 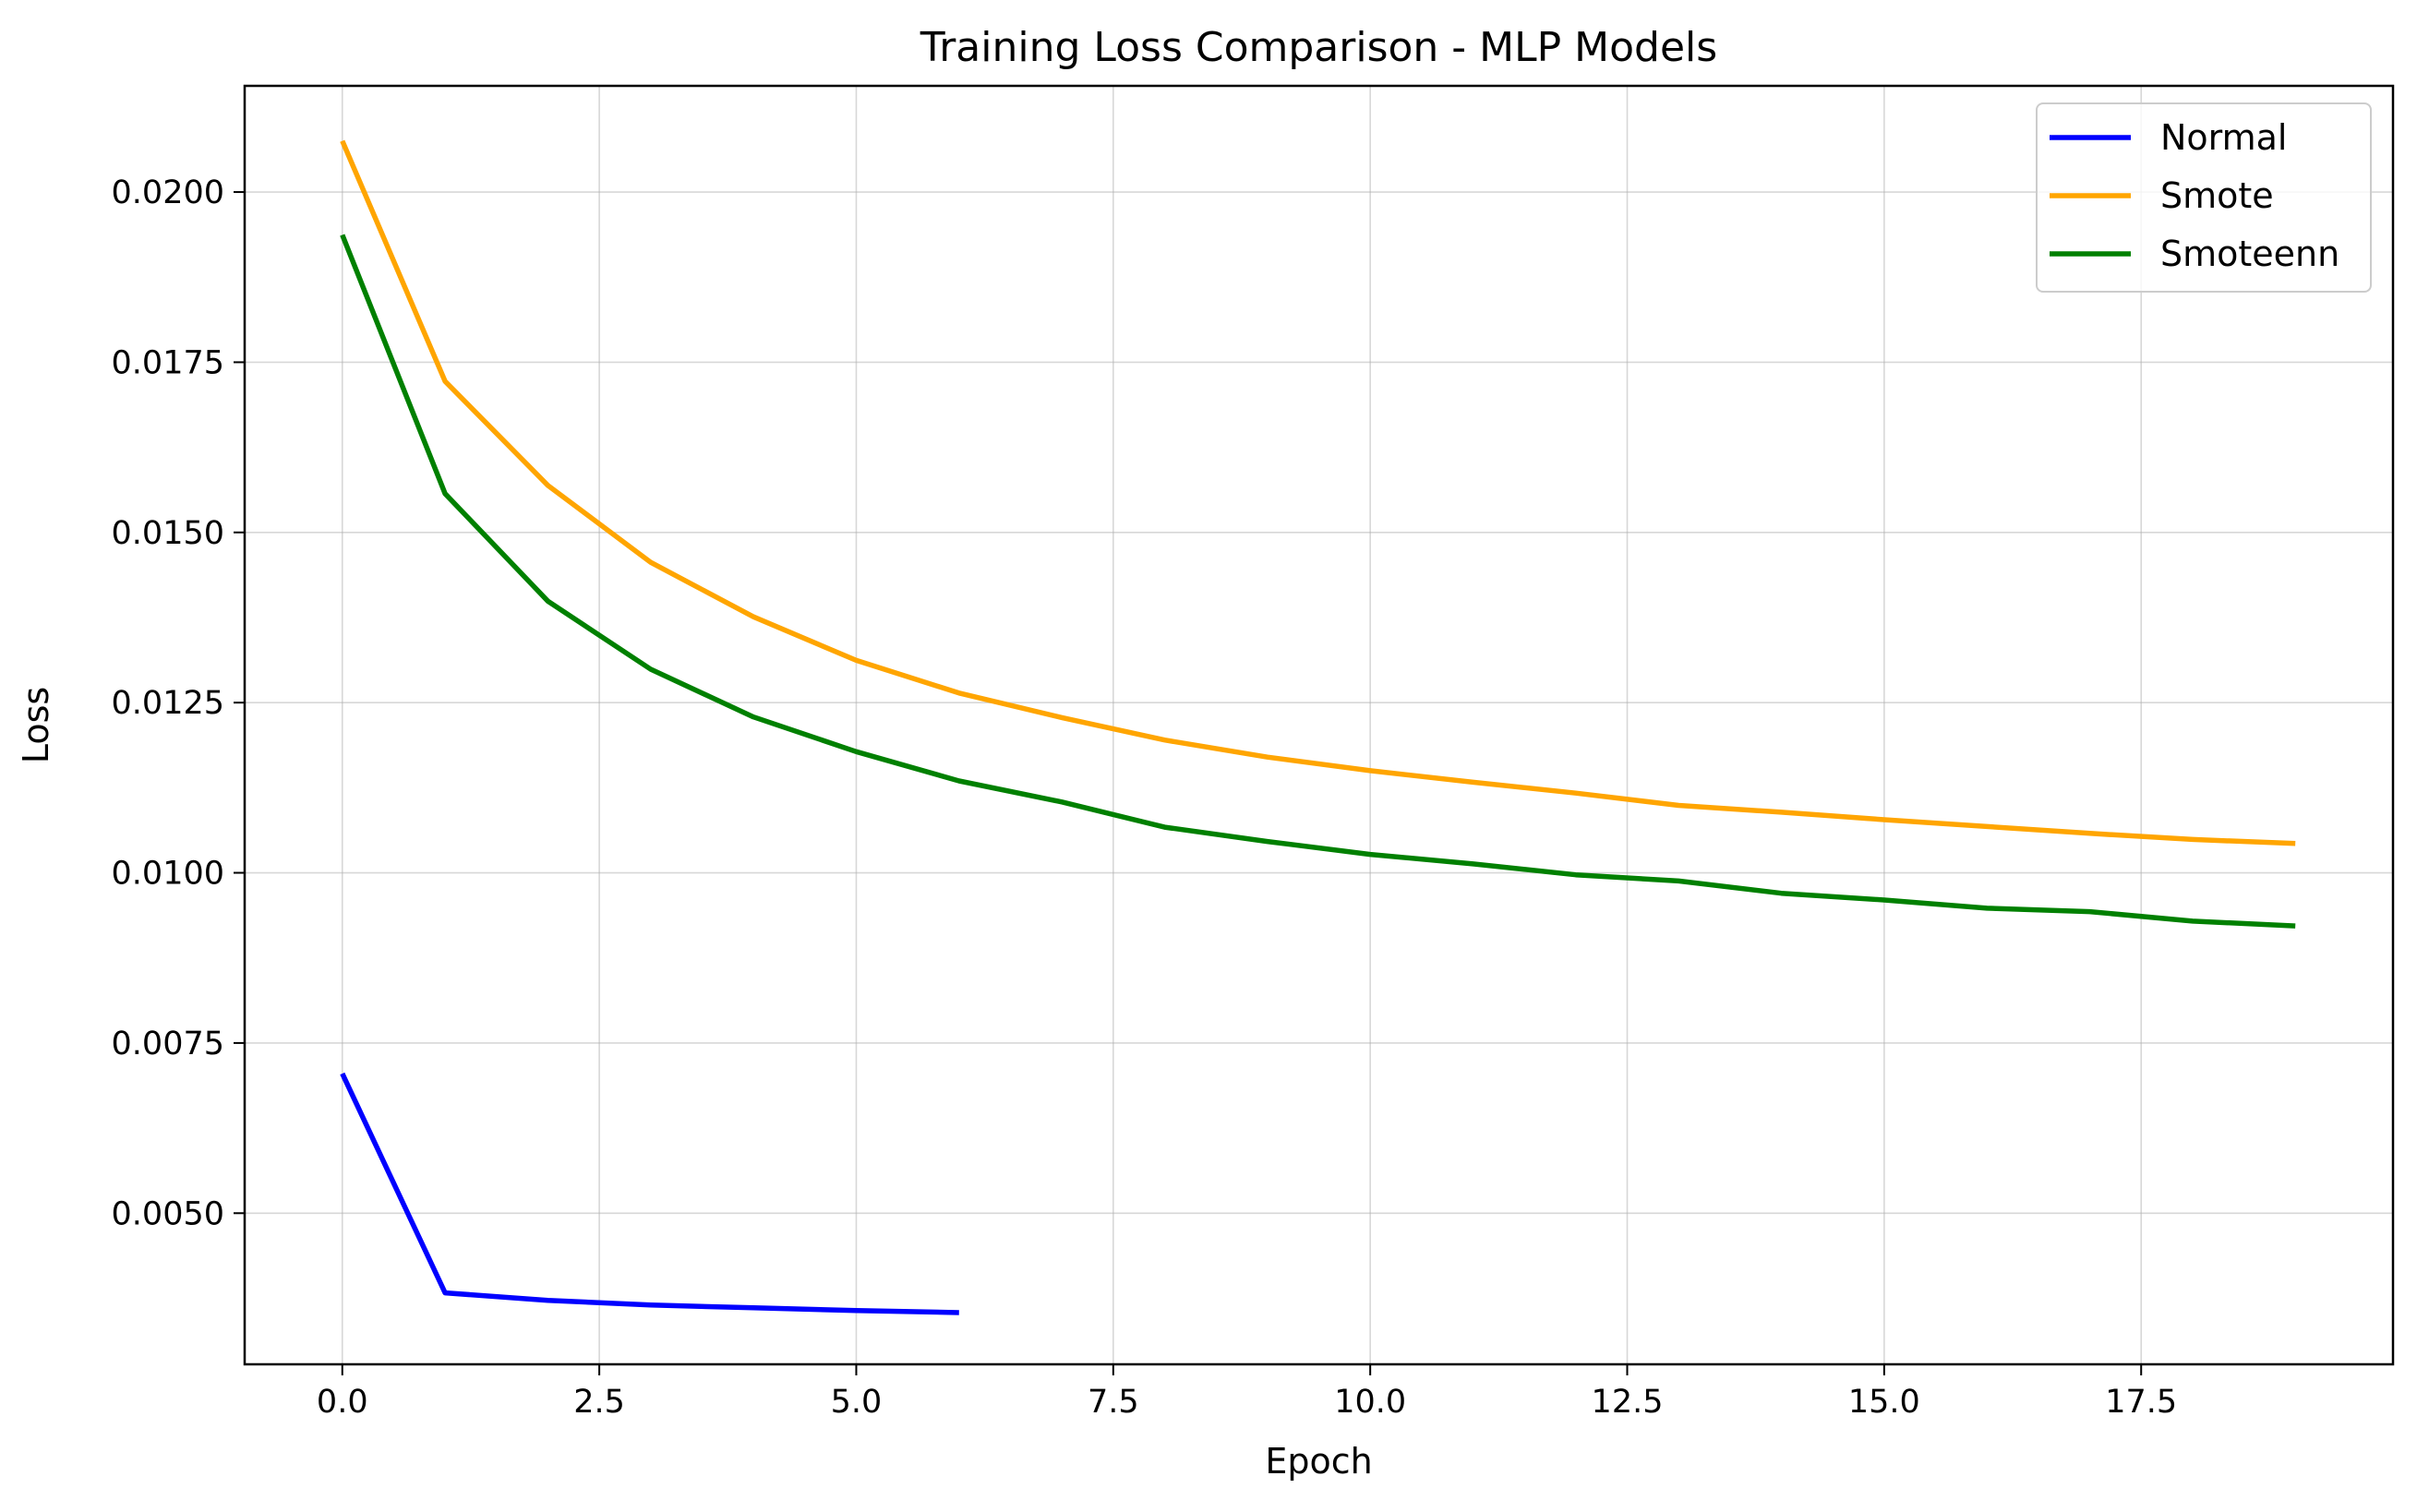 What do you see at coordinates (168, 874) in the screenshot?
I see `y-tick-label: 0.0100` at bounding box center [168, 874].